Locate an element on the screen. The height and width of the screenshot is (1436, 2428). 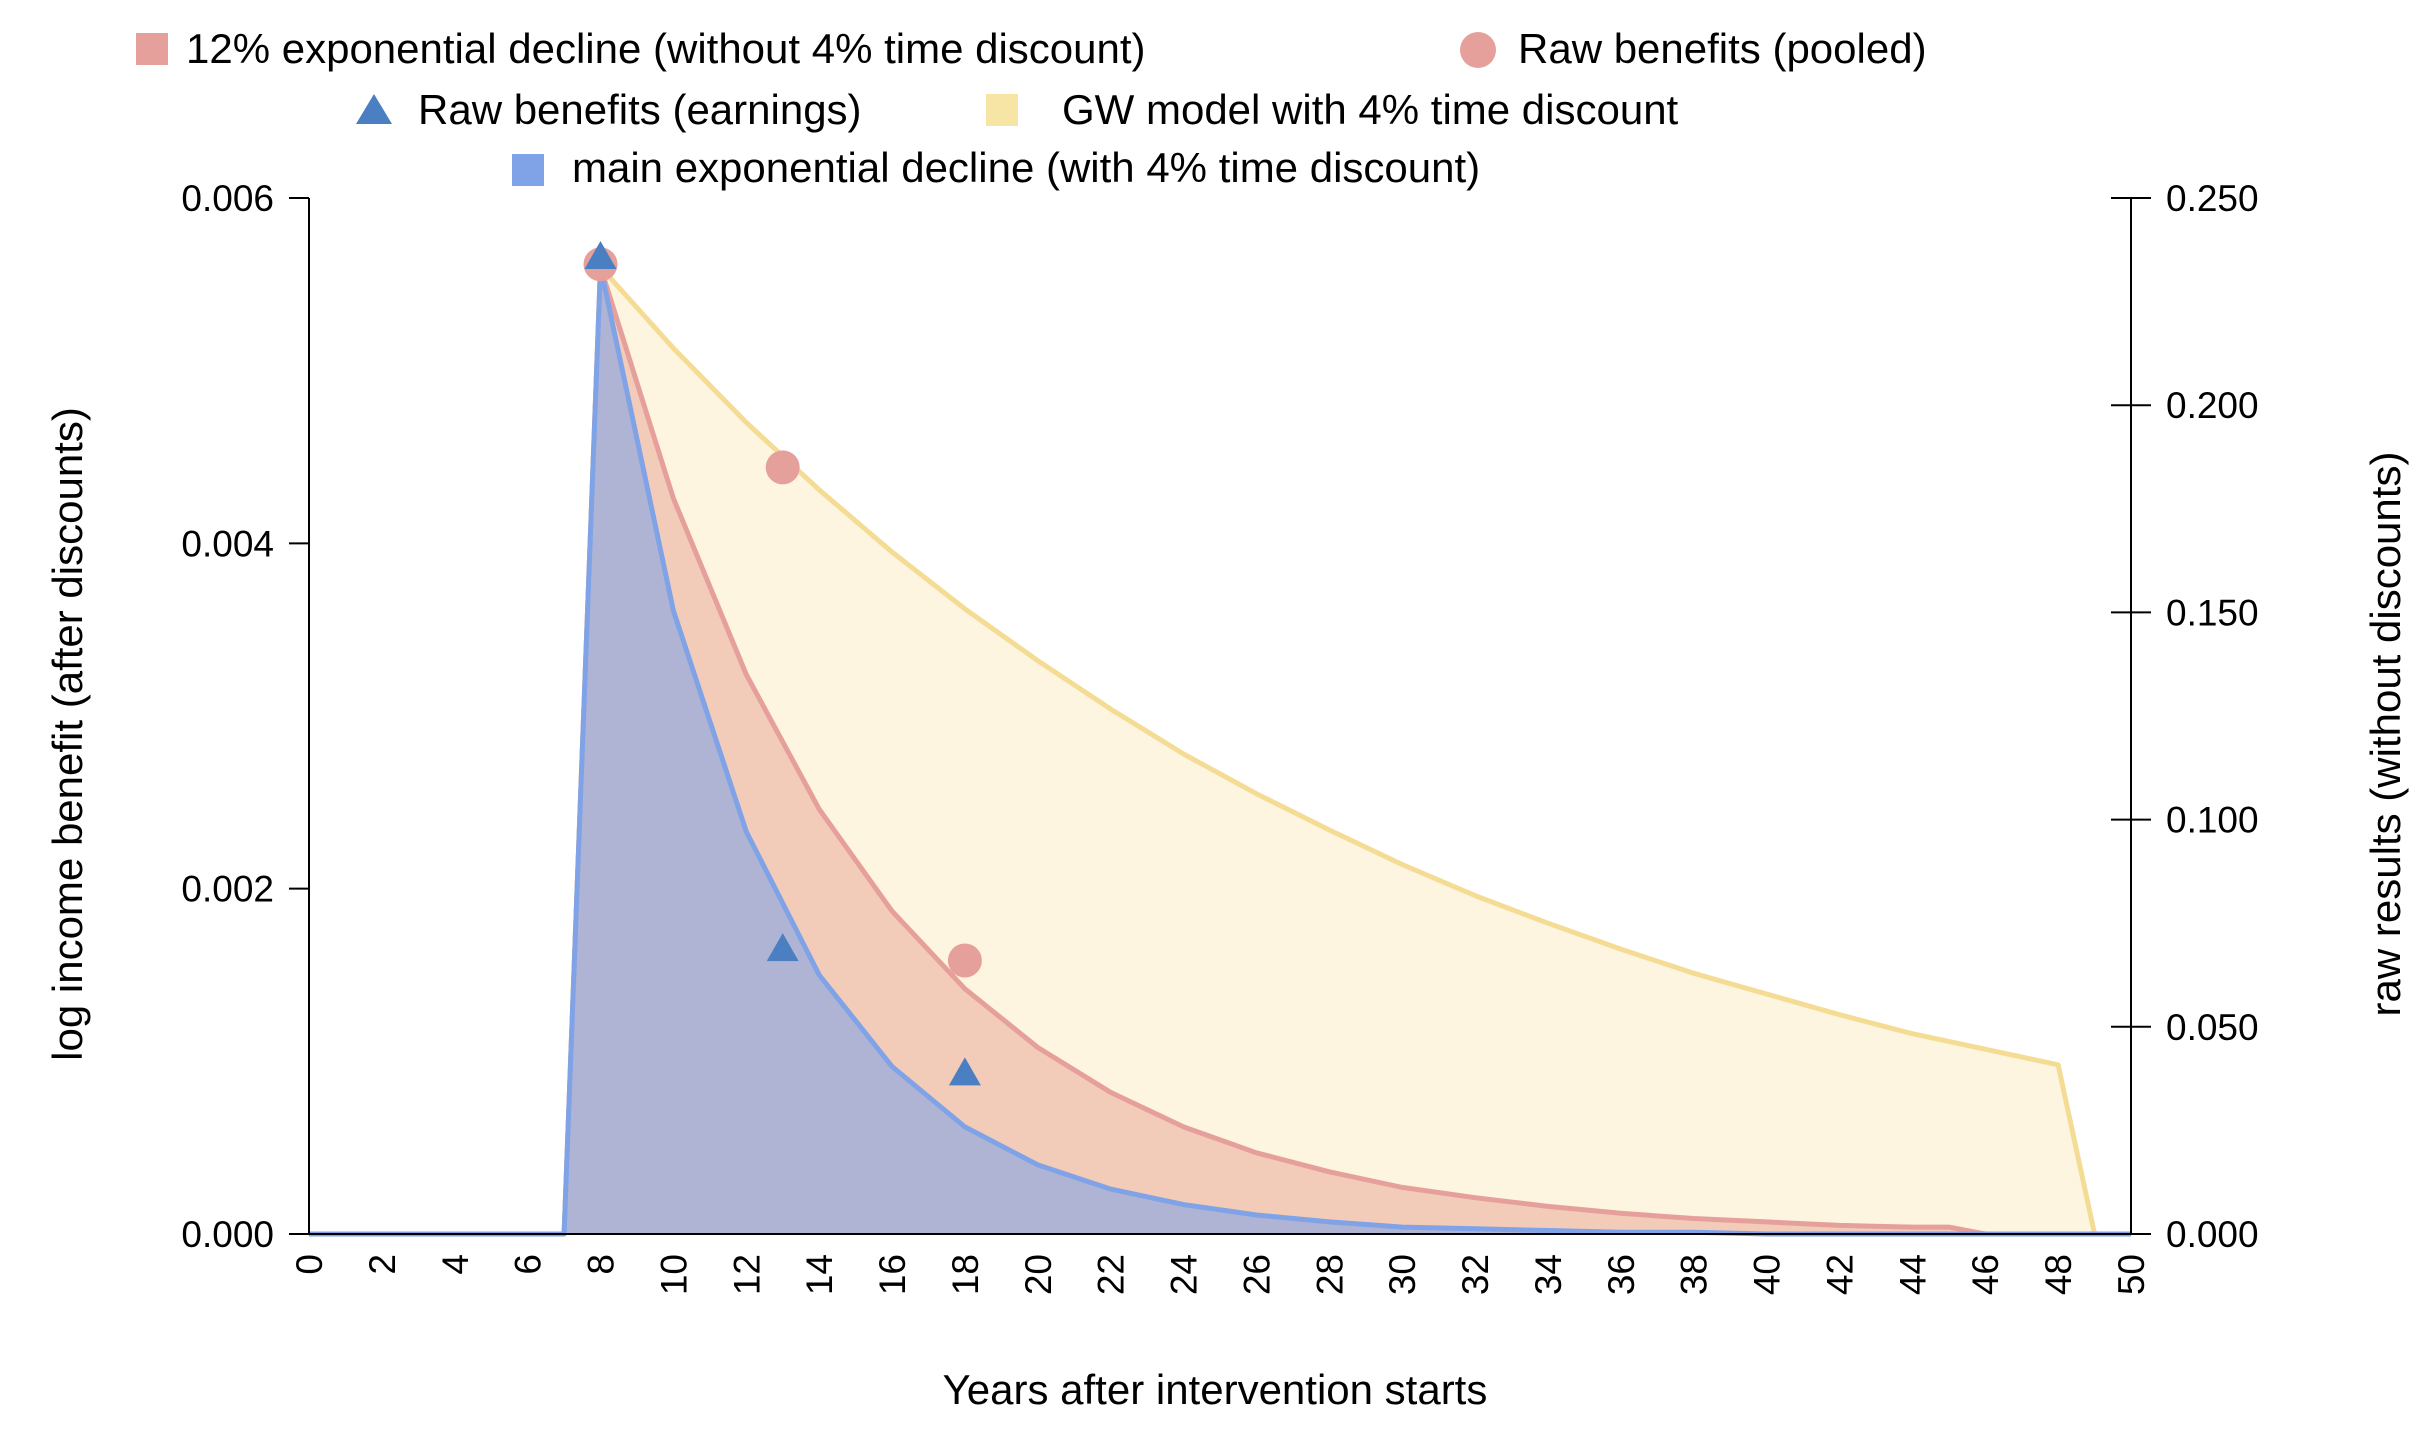
y-left-tick-label: 0.000 is located at coordinates (227, 1234).